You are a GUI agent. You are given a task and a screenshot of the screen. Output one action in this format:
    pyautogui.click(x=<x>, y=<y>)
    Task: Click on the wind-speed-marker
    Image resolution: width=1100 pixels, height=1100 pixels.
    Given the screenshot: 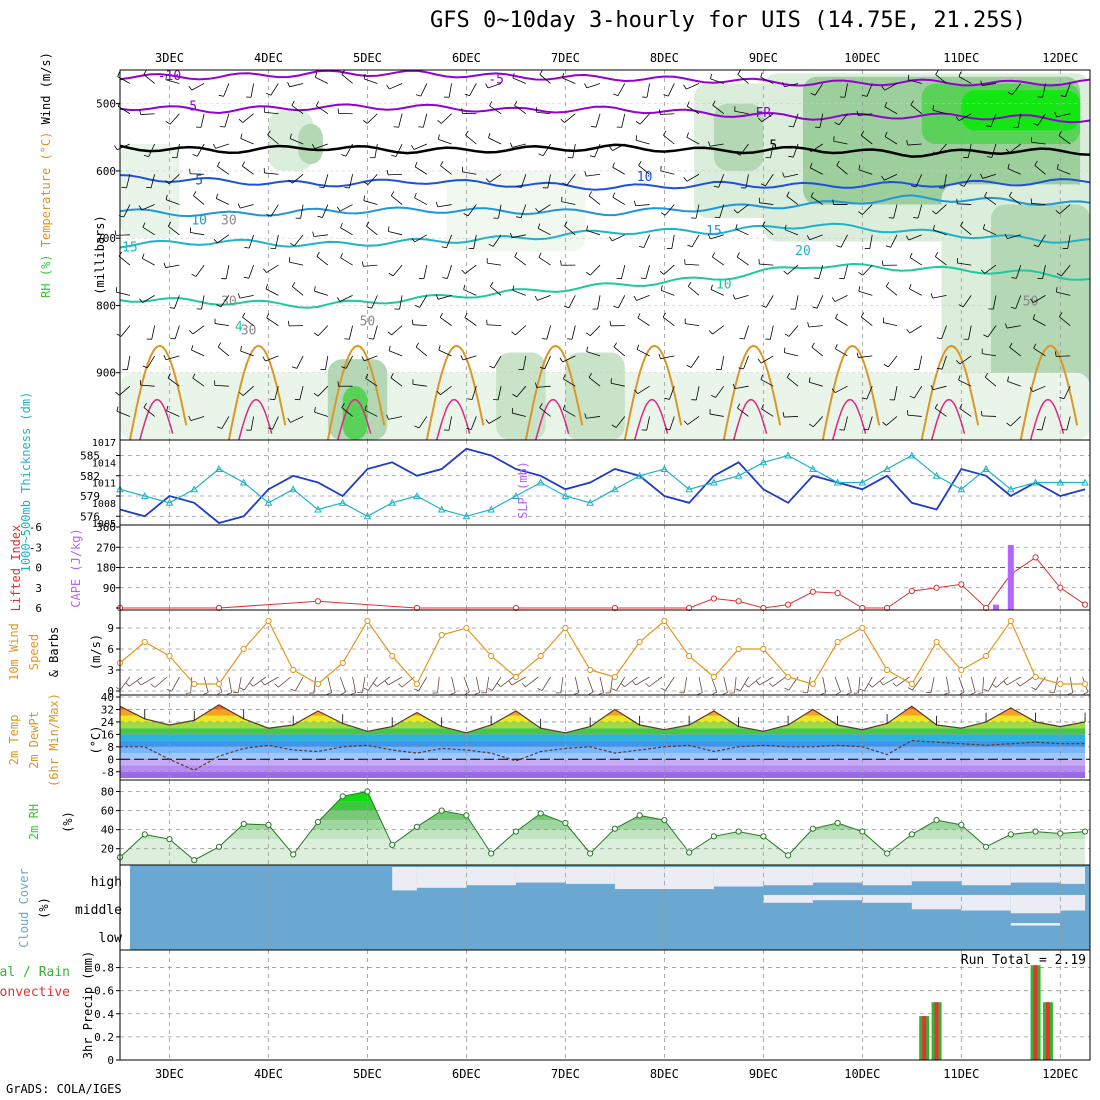 What is the action you would take?
    pyautogui.click(x=639, y=642)
    